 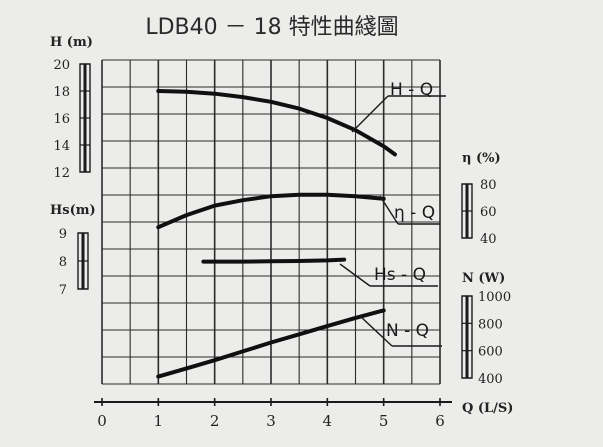 What do you see at coordinates (102, 421) in the screenshot?
I see `x-tick-label: 0` at bounding box center [102, 421].